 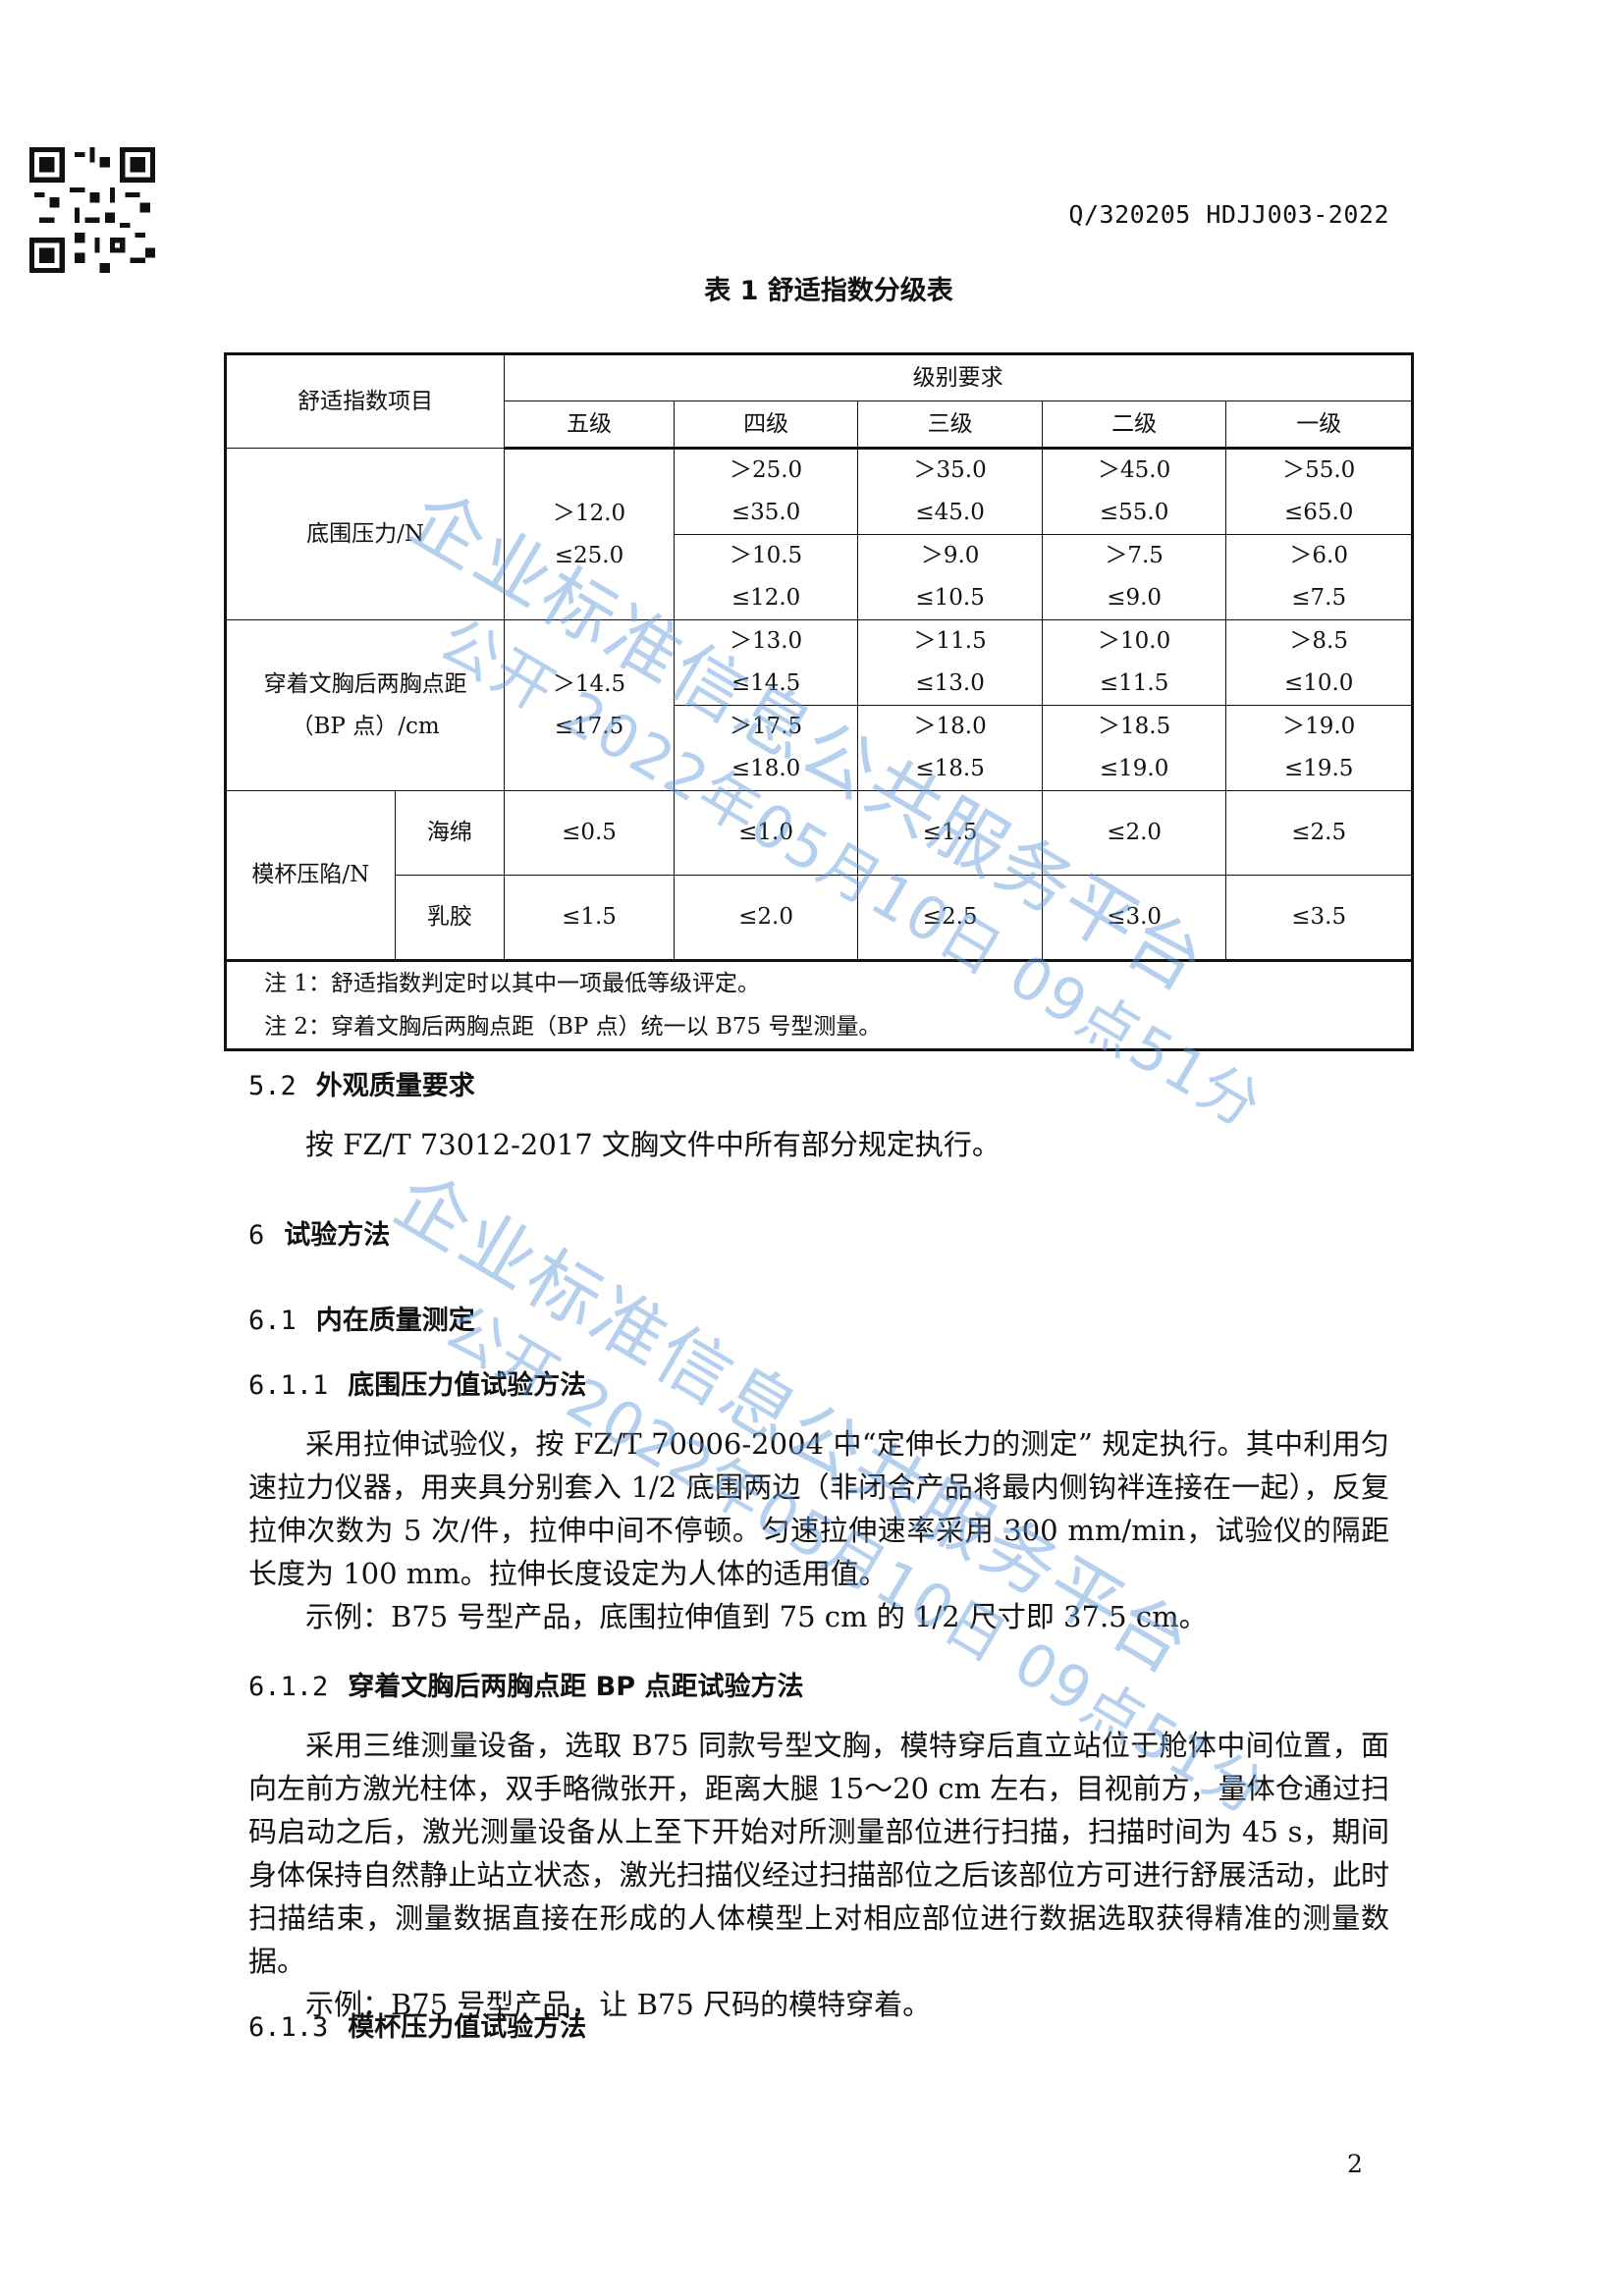 I want to click on grade-header: 二级, so click(x=1134, y=425).